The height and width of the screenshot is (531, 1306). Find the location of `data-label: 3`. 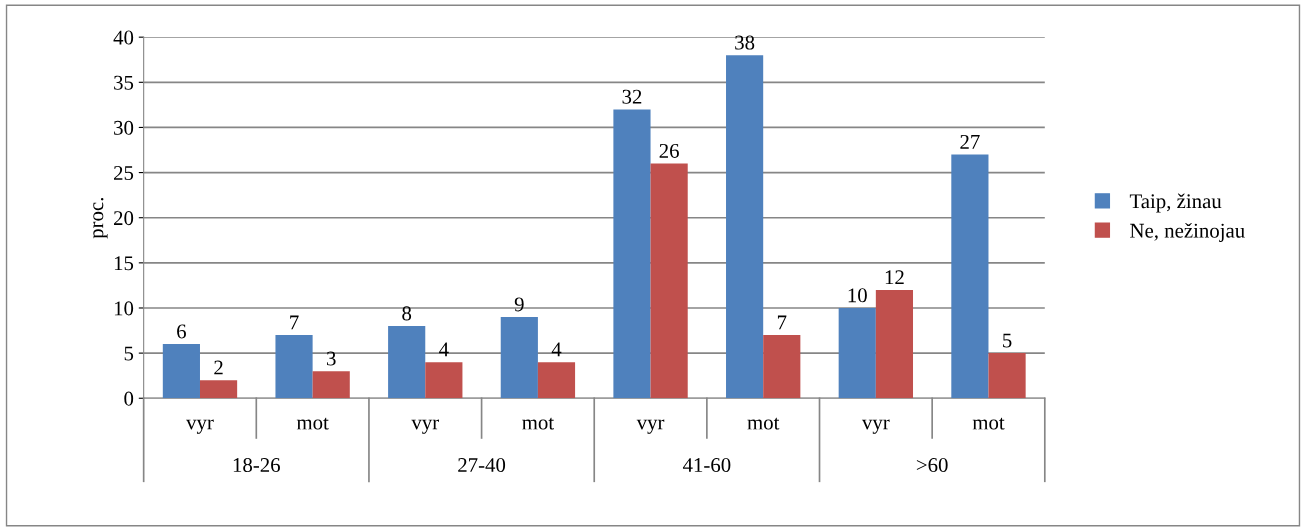

data-label: 3 is located at coordinates (331, 358).